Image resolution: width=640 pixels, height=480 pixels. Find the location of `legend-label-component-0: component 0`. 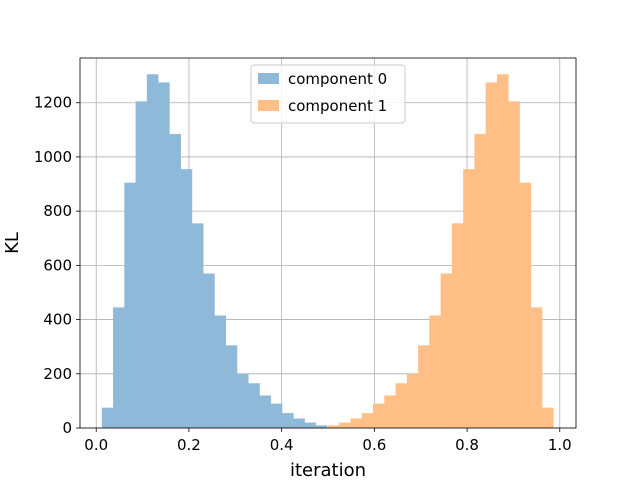

legend-label-component-0: component 0 is located at coordinates (337, 79).